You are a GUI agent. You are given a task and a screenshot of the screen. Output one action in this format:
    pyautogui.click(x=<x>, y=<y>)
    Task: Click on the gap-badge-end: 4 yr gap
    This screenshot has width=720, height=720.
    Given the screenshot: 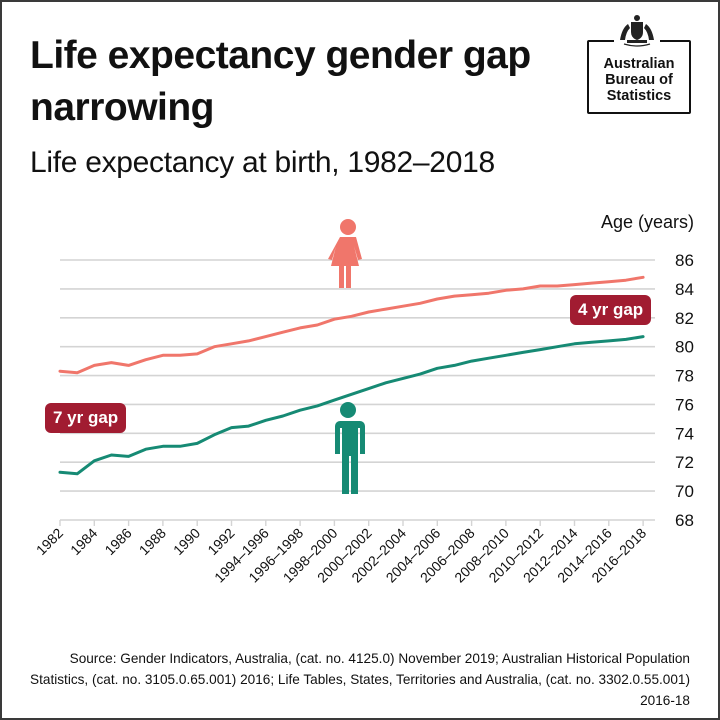 What is the action you would take?
    pyautogui.click(x=611, y=310)
    